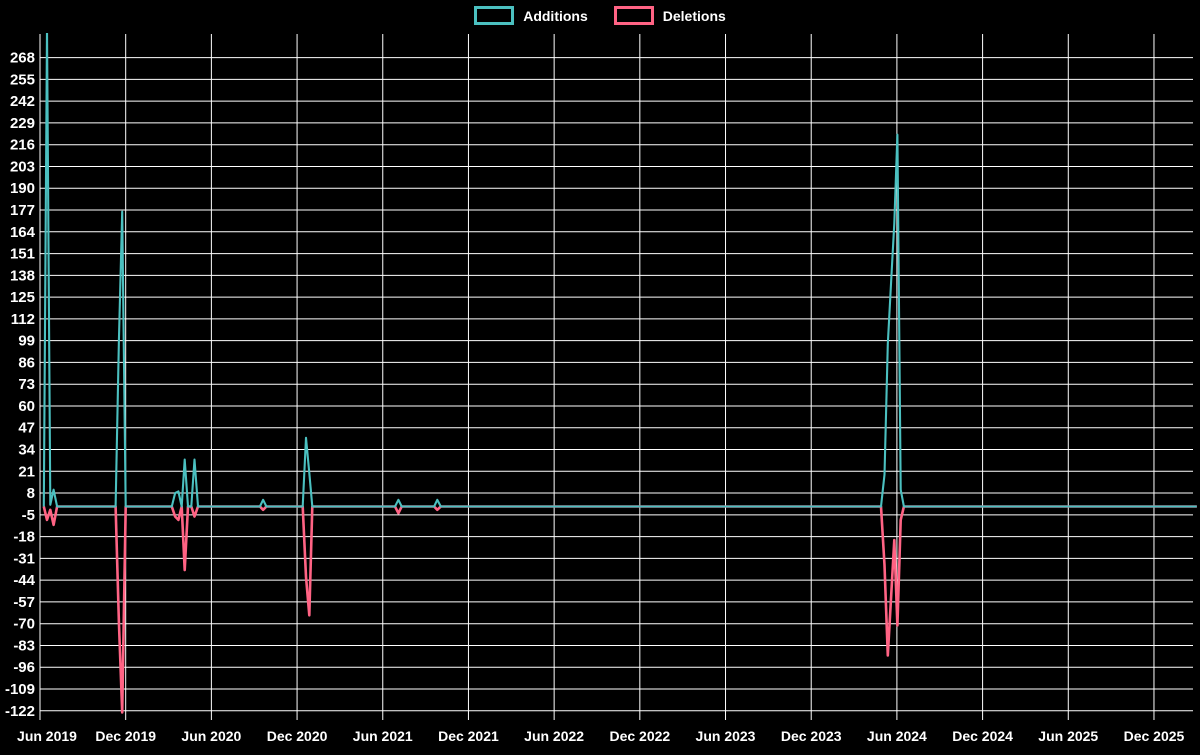 This screenshot has width=1200, height=755. What do you see at coordinates (297, 736) in the screenshot?
I see `x-tick-label: Dec 2020` at bounding box center [297, 736].